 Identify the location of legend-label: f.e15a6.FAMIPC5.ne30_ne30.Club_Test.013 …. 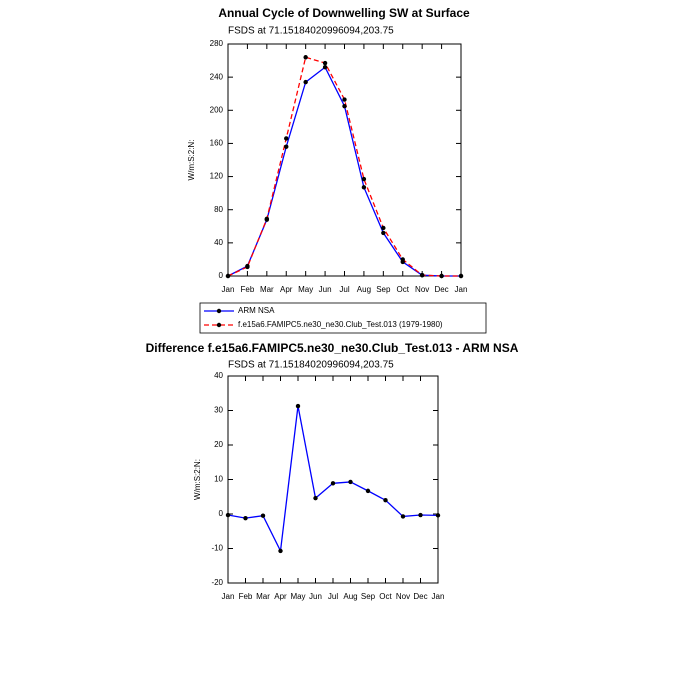
(340, 324).